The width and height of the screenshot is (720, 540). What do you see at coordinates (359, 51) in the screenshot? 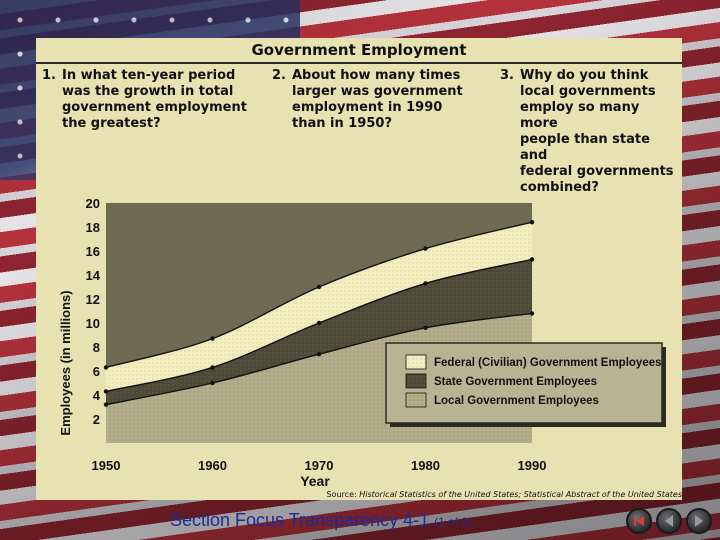
I see `panel-title: Government Employment` at bounding box center [359, 51].